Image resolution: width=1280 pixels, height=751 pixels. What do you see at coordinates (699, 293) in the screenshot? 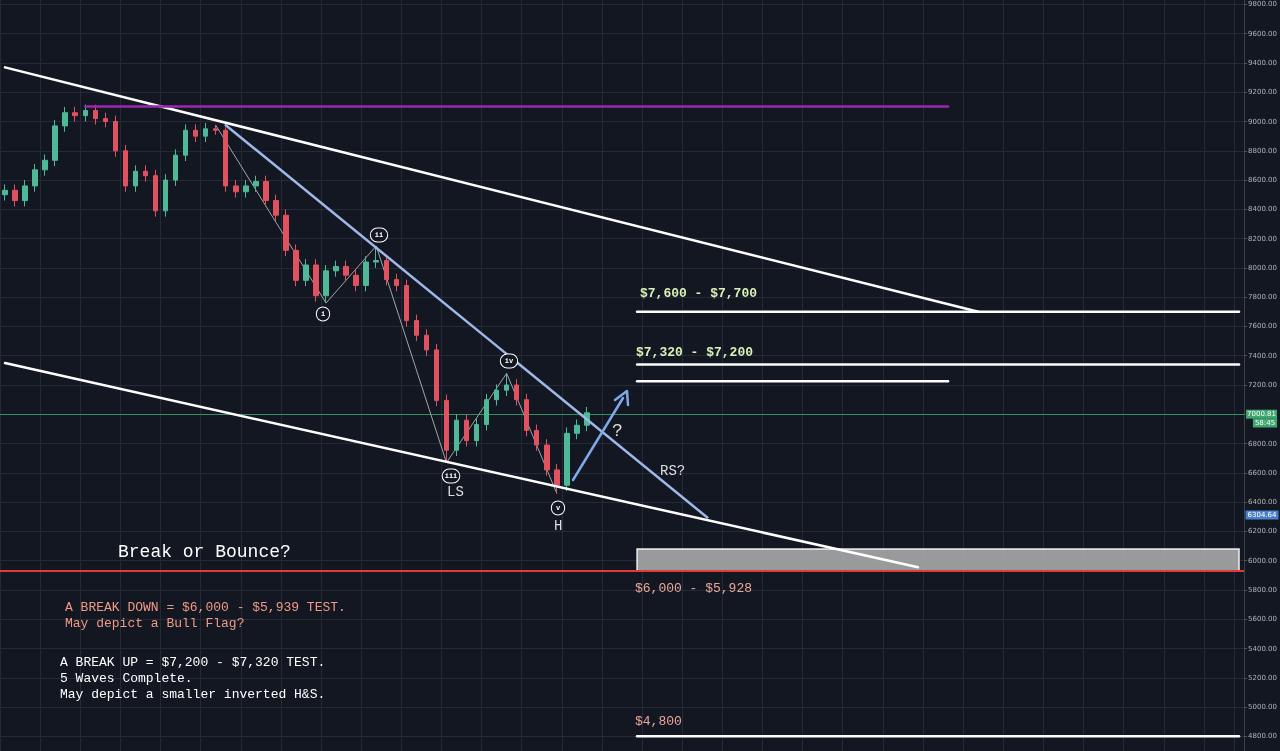
I see `annotation: $7,600 - $7,700` at bounding box center [699, 293].